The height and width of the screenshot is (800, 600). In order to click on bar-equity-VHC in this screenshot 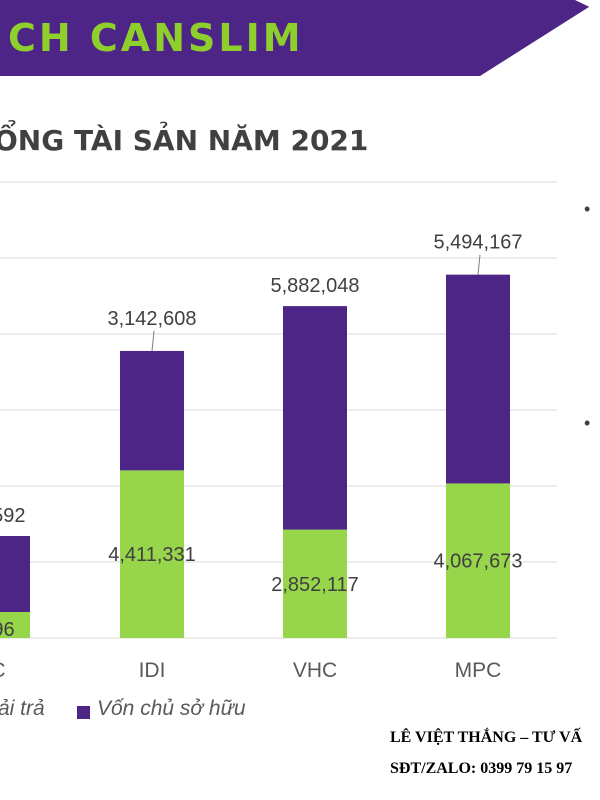, I will do `click(315, 418)`.